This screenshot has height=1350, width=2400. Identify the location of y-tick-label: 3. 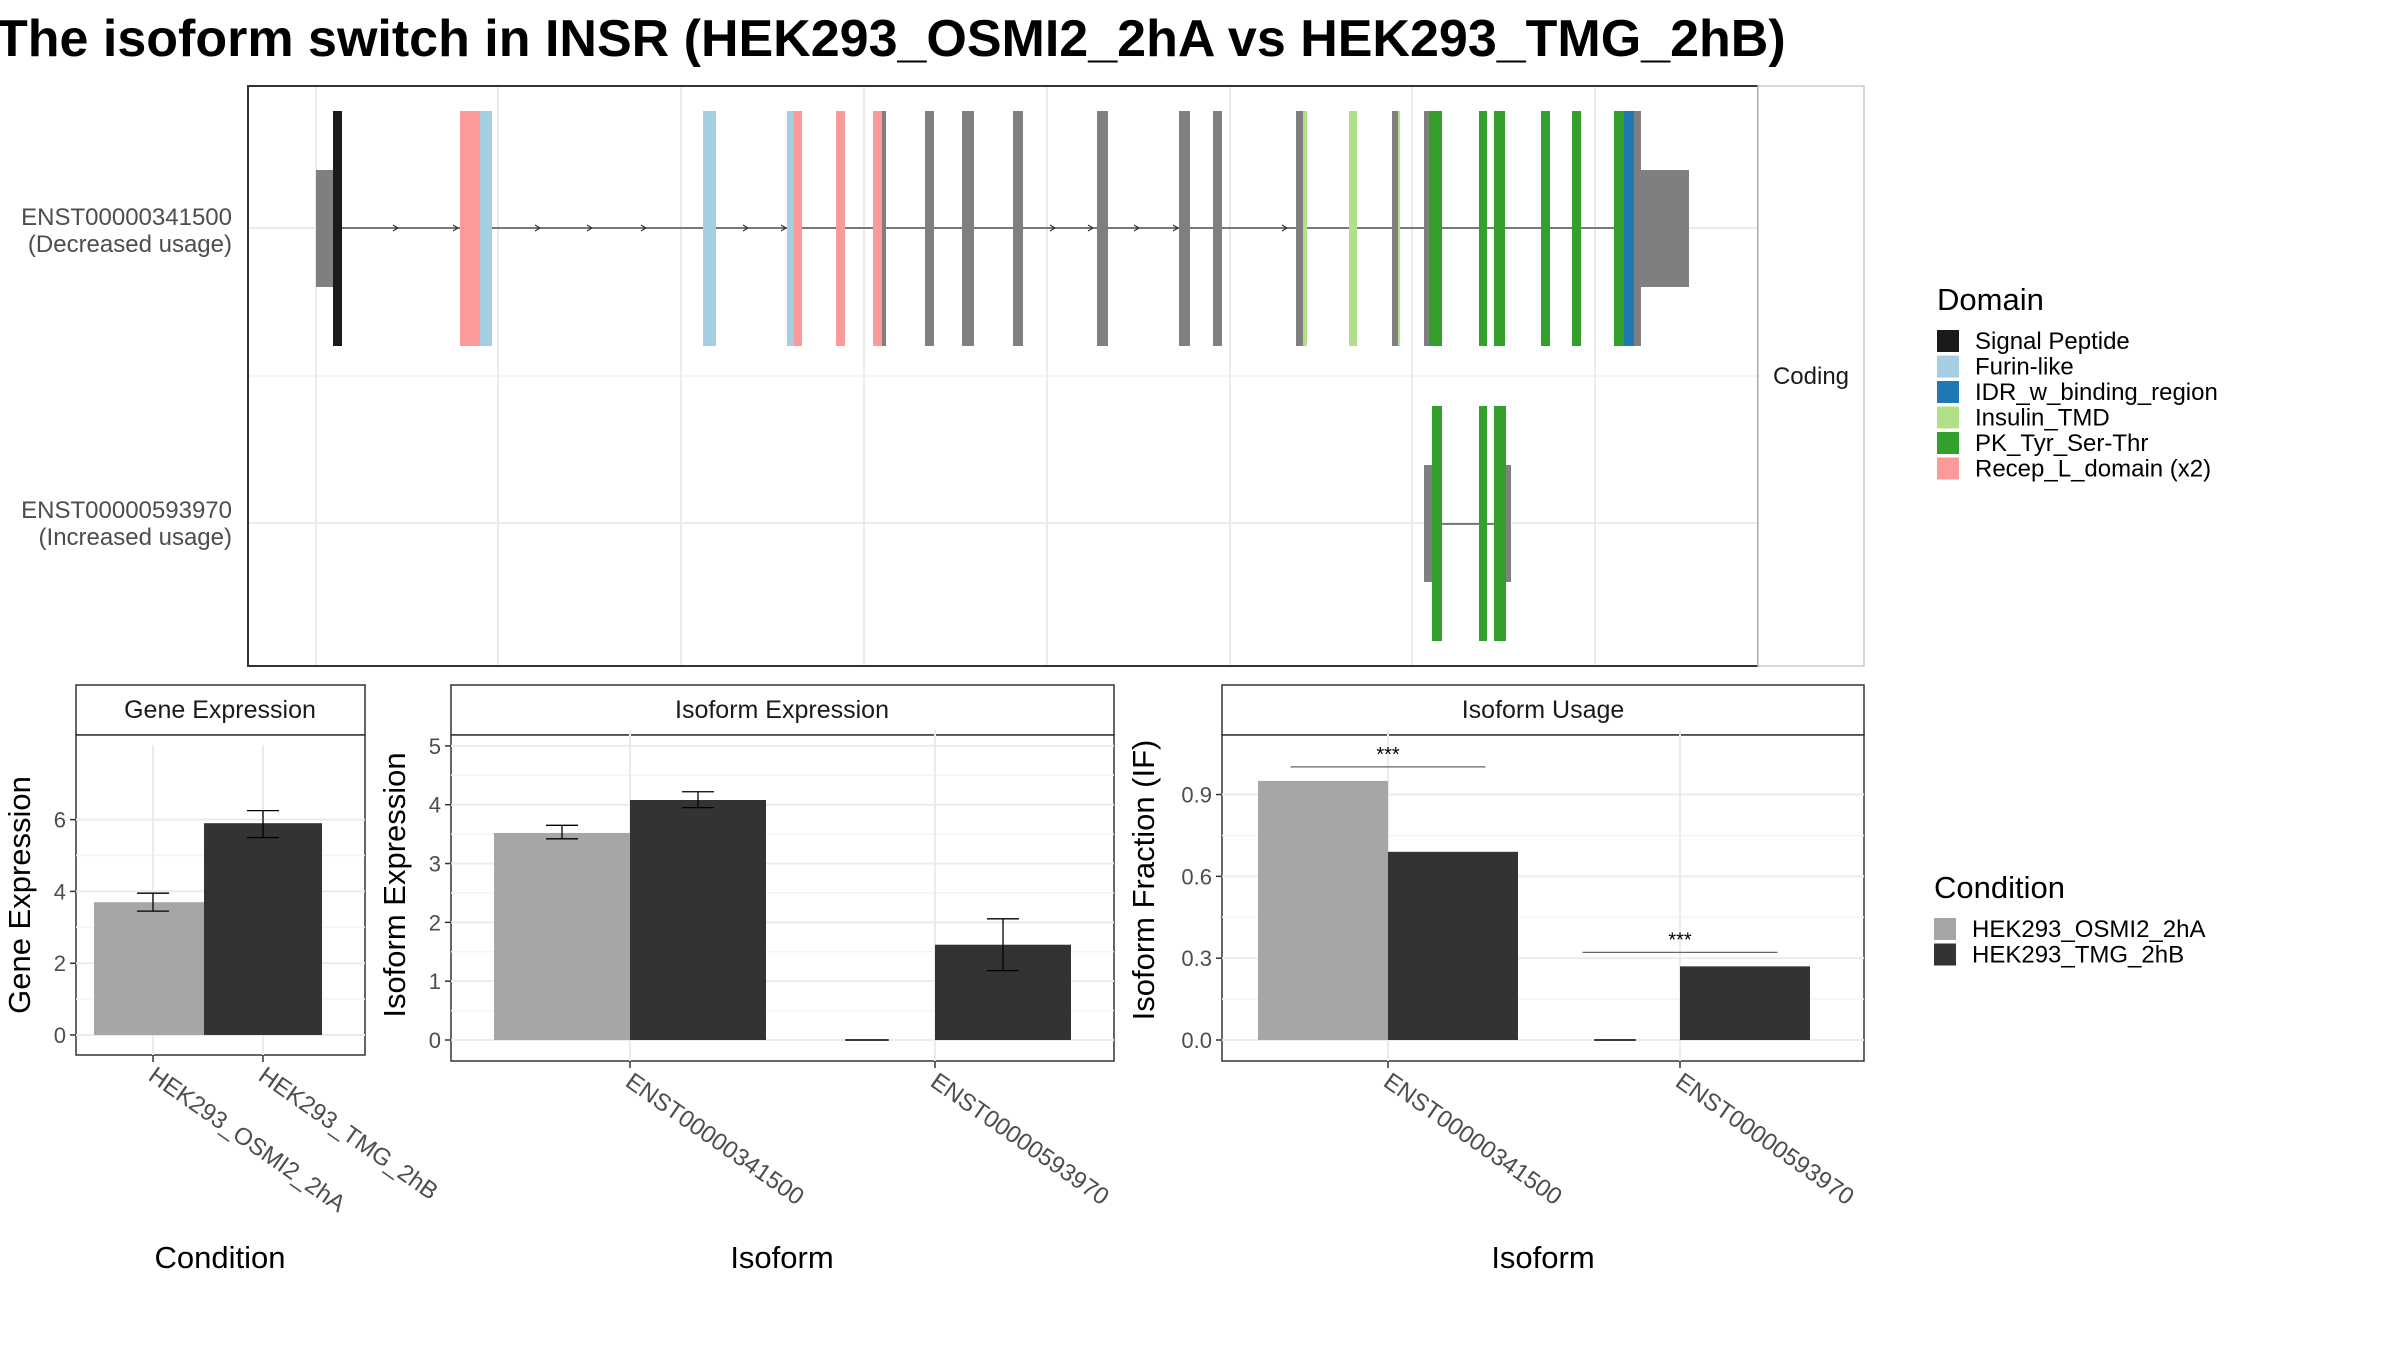
(435, 864).